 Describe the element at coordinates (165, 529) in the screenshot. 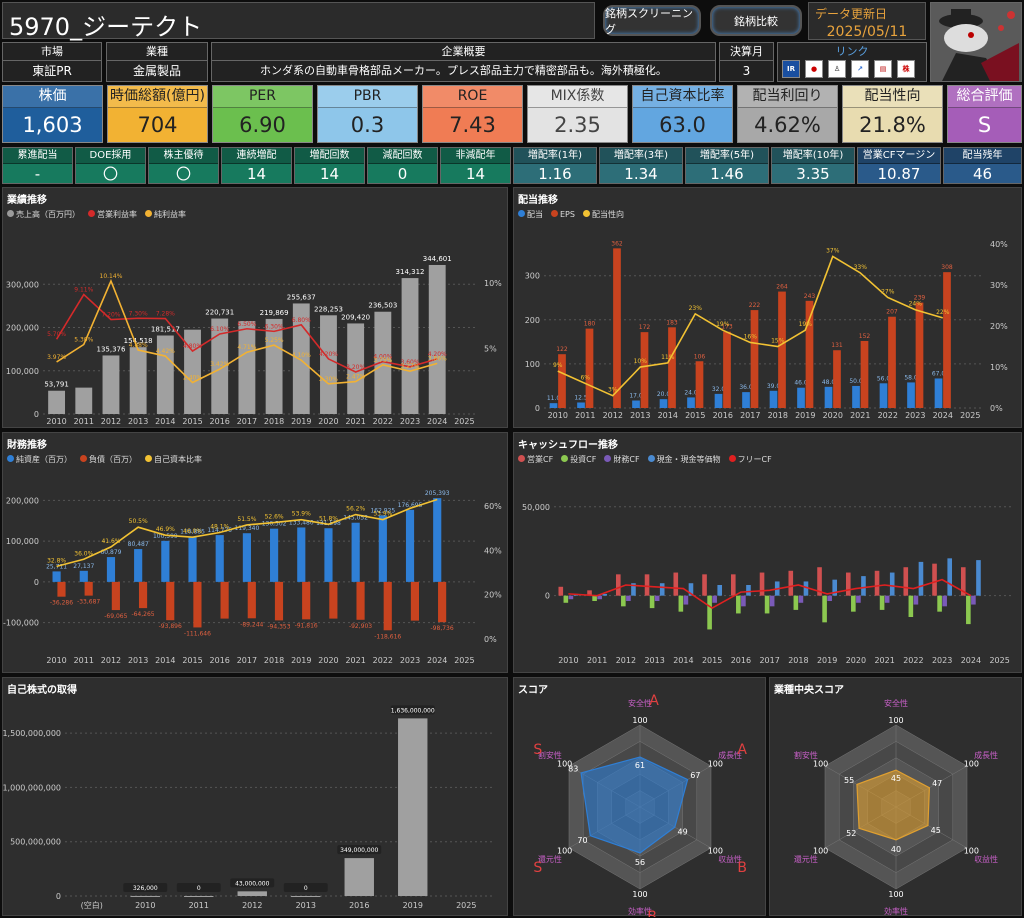

I see `equity-ratio-label: 46.9%` at that location.